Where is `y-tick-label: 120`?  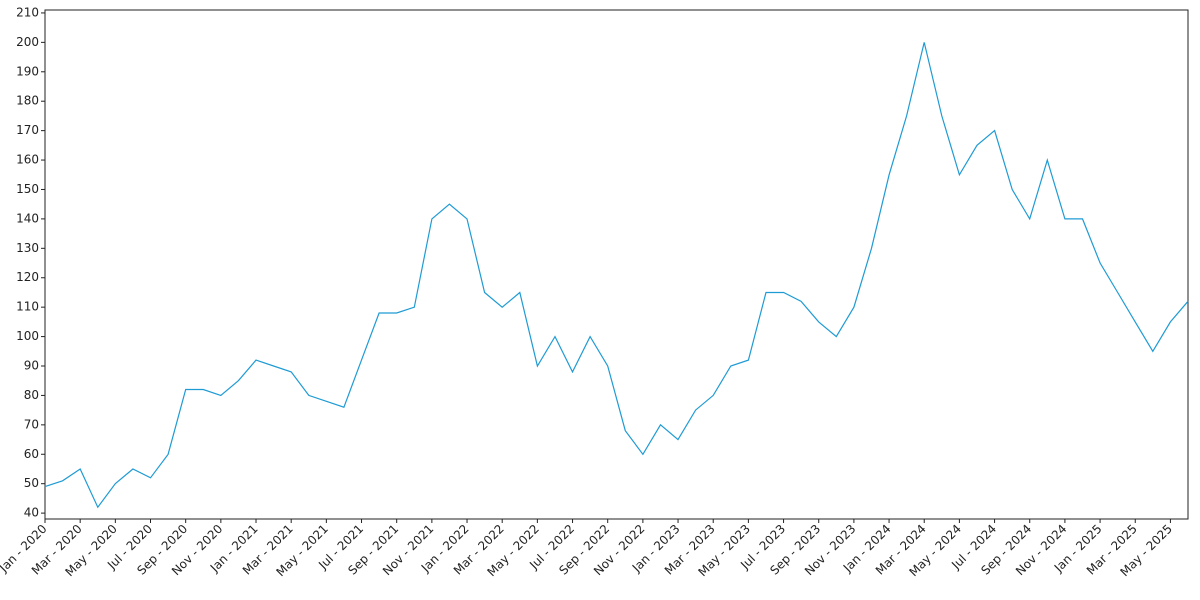 y-tick-label: 120 is located at coordinates (27, 277).